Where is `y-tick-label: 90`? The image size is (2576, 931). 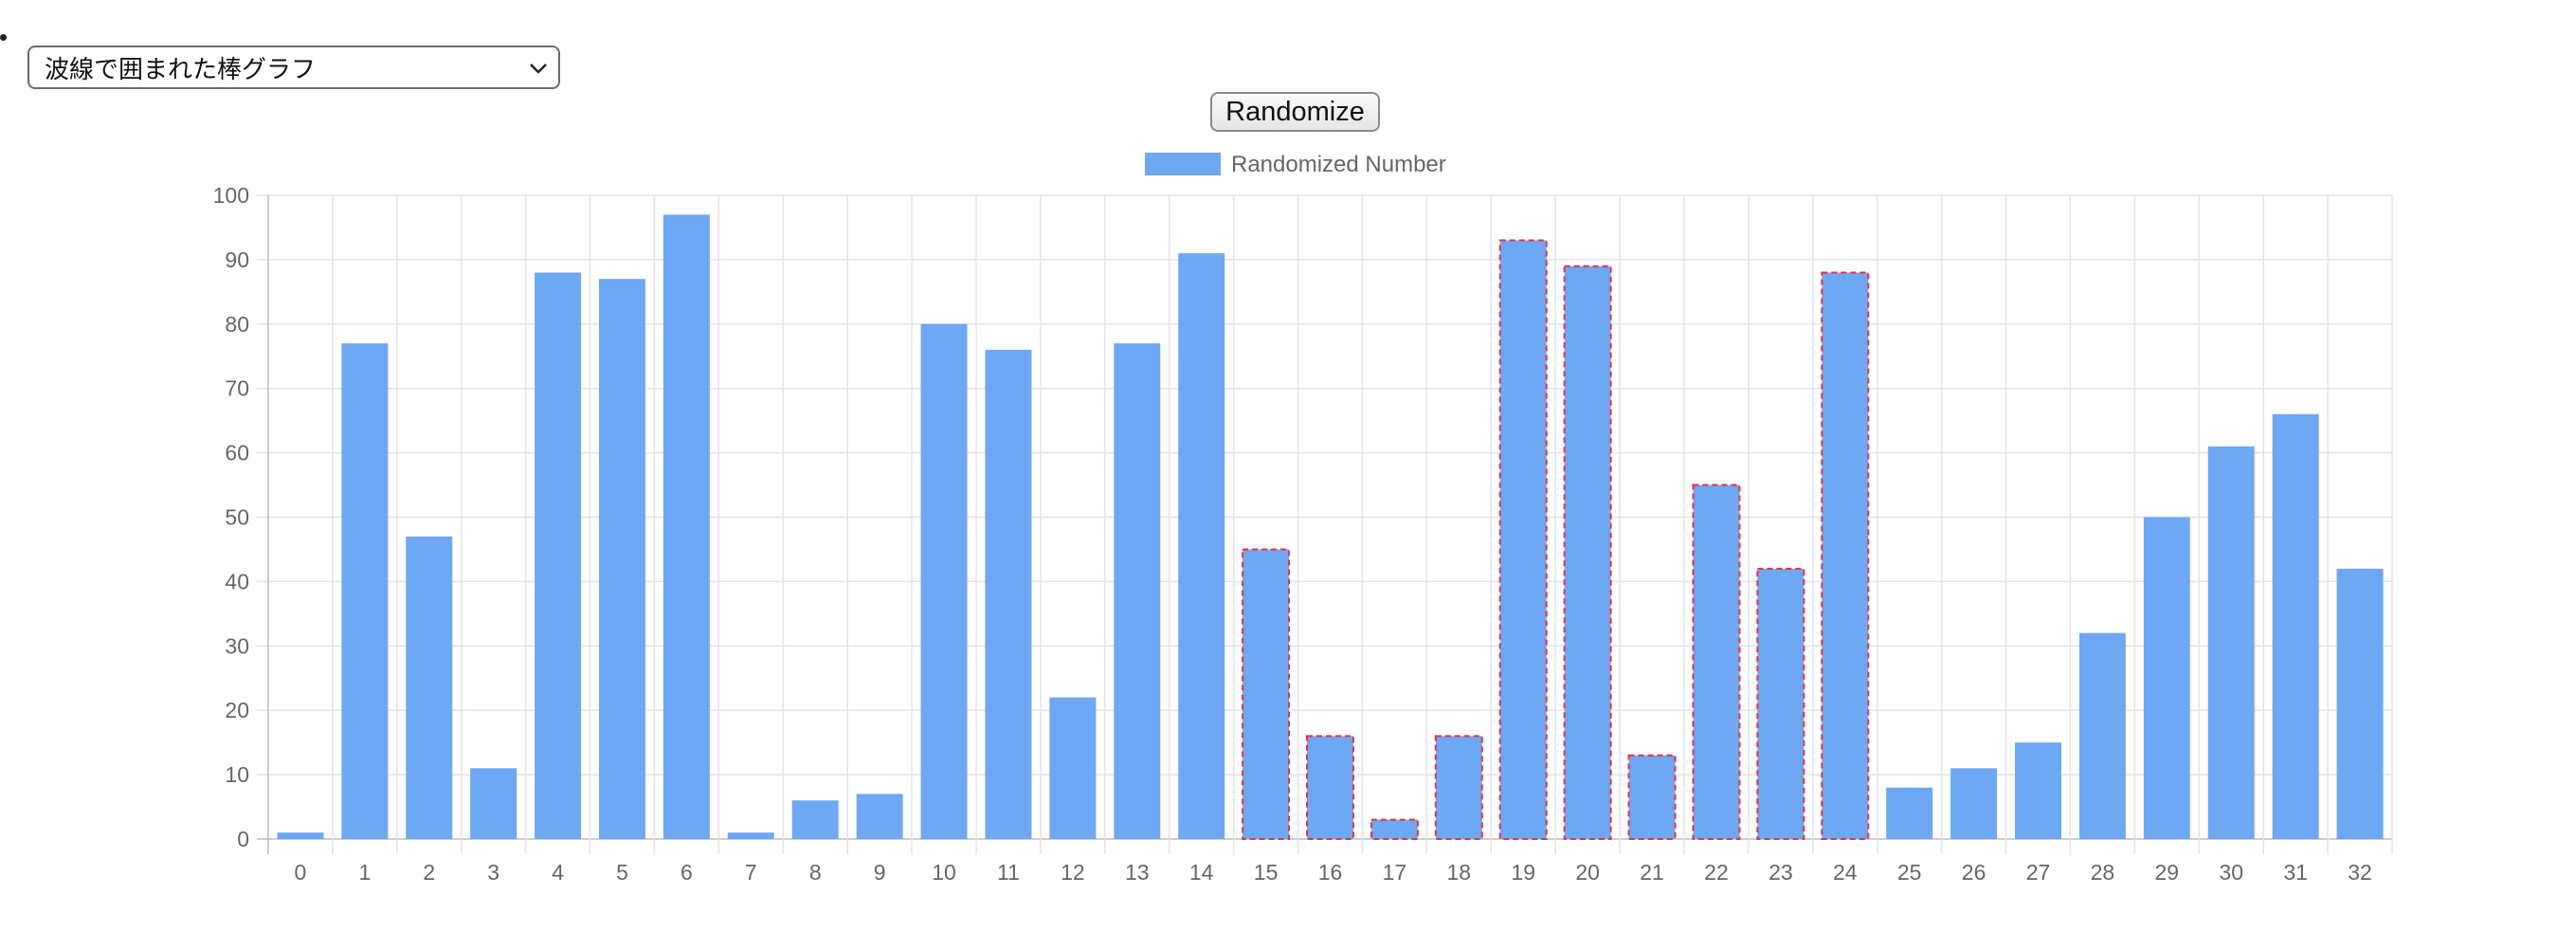 y-tick-label: 90 is located at coordinates (237, 259).